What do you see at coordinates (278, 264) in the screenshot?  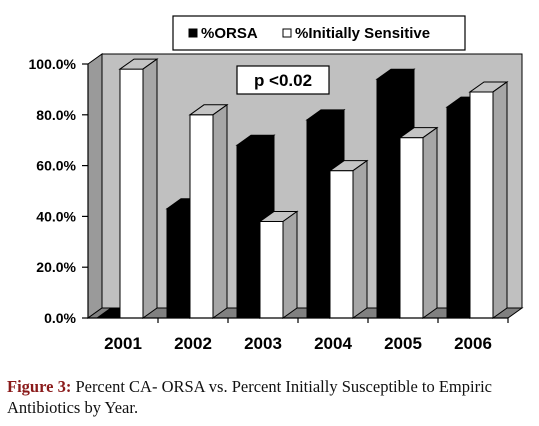 I see `bar-sensitive-2003` at bounding box center [278, 264].